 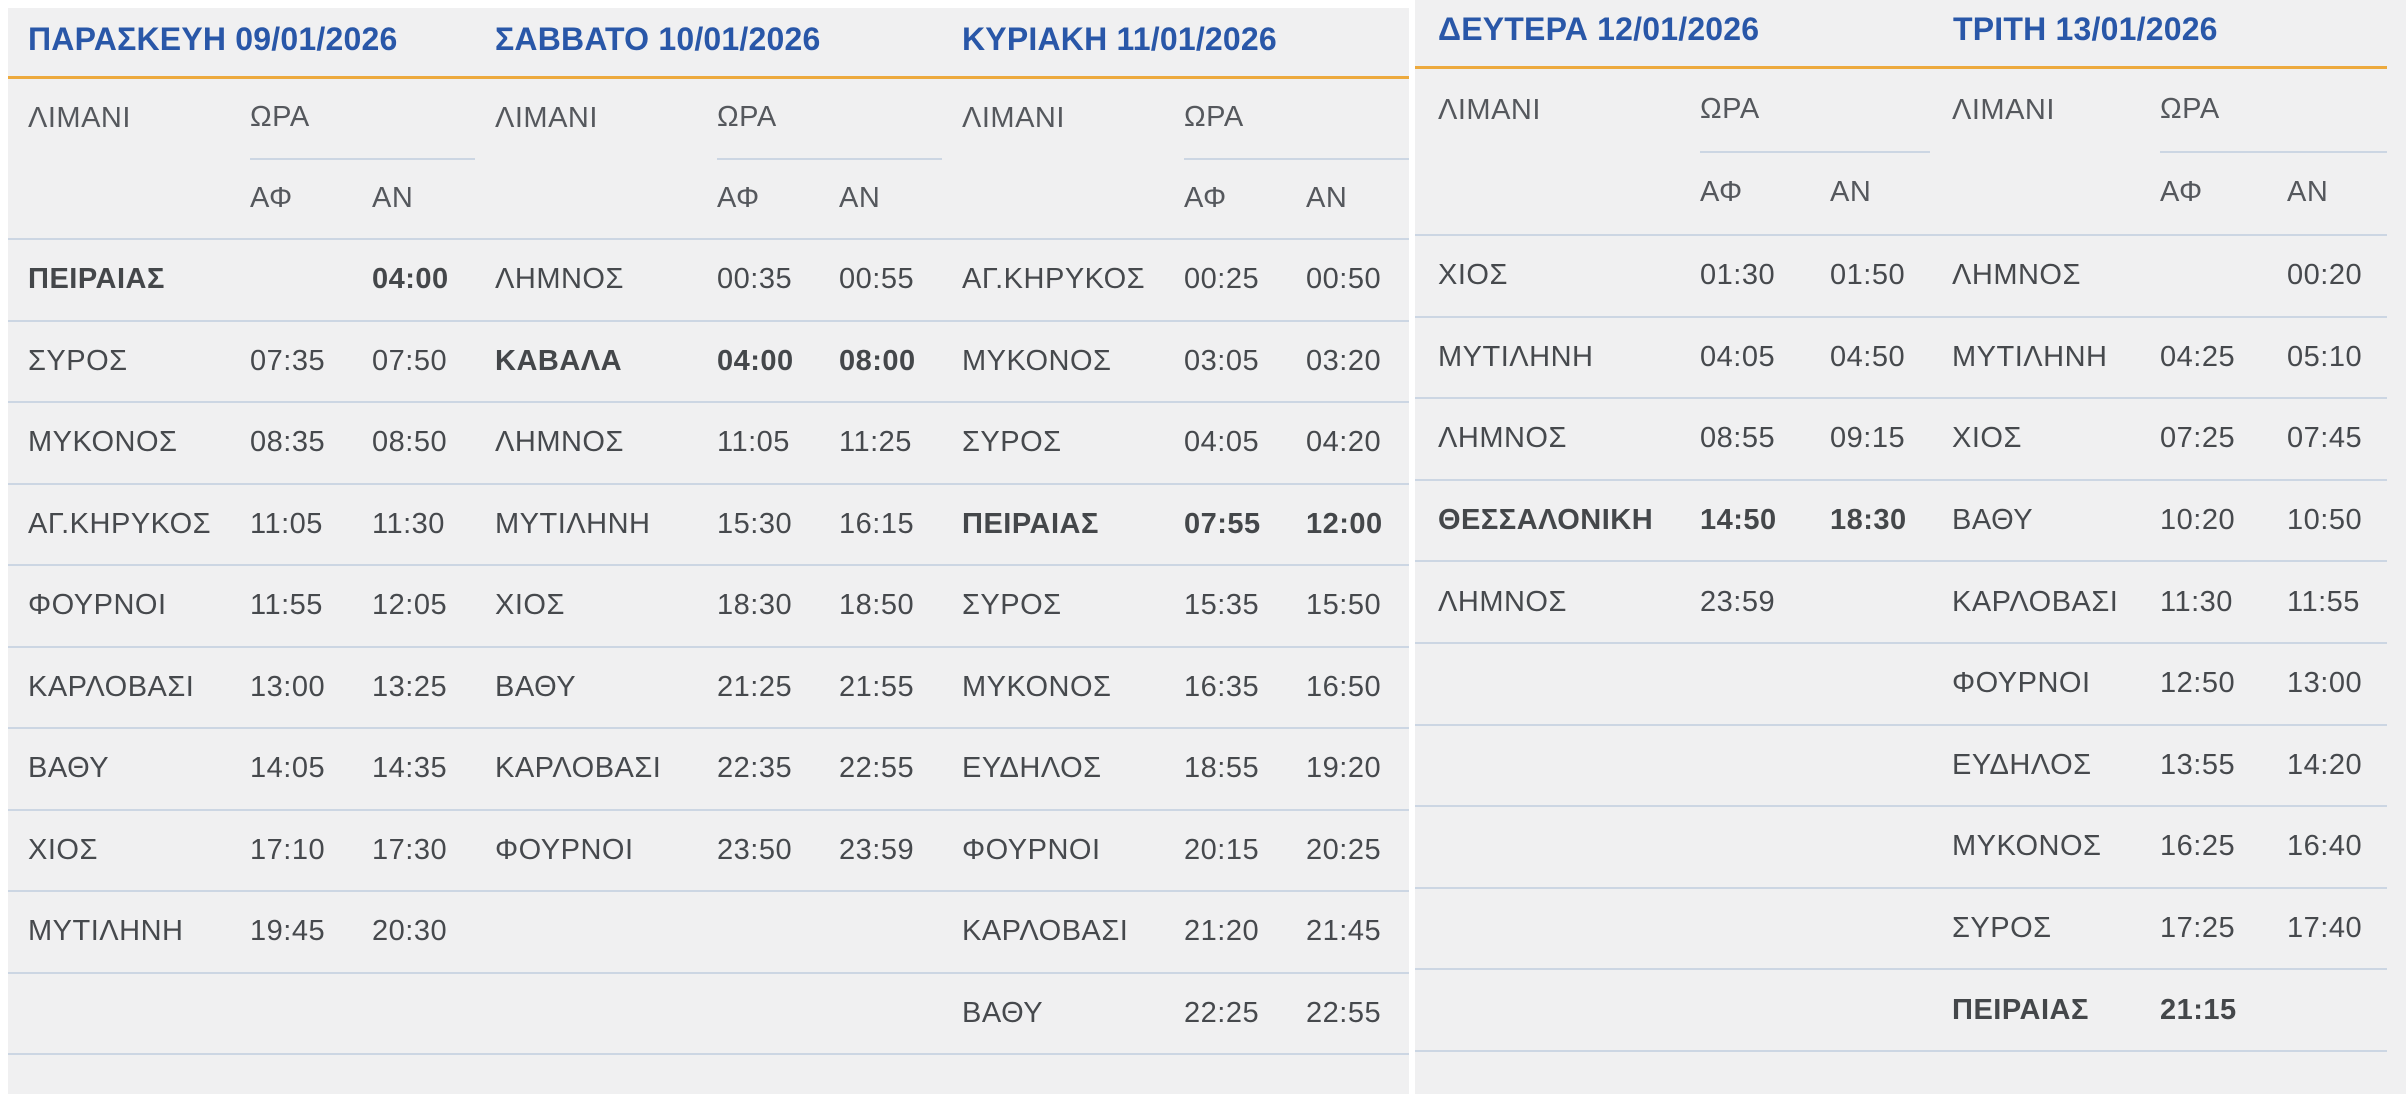 What do you see at coordinates (1473, 275) in the screenshot?
I see `port-cell: ΧΙΟΣ` at bounding box center [1473, 275].